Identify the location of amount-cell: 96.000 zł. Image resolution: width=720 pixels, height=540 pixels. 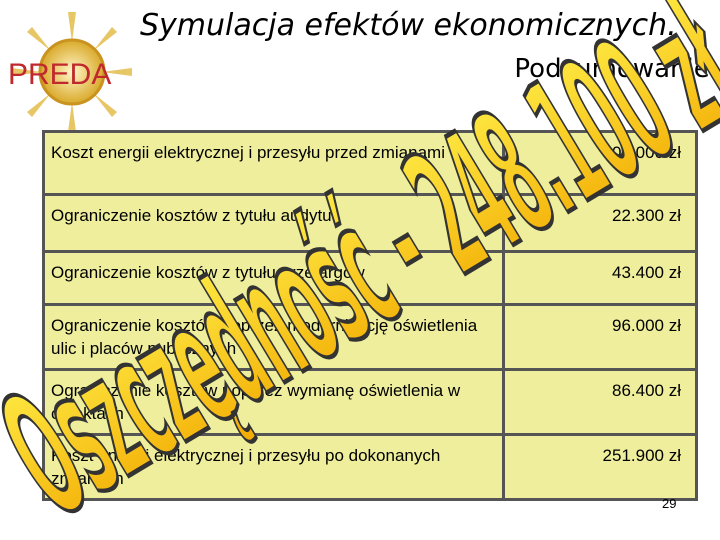
(600, 337).